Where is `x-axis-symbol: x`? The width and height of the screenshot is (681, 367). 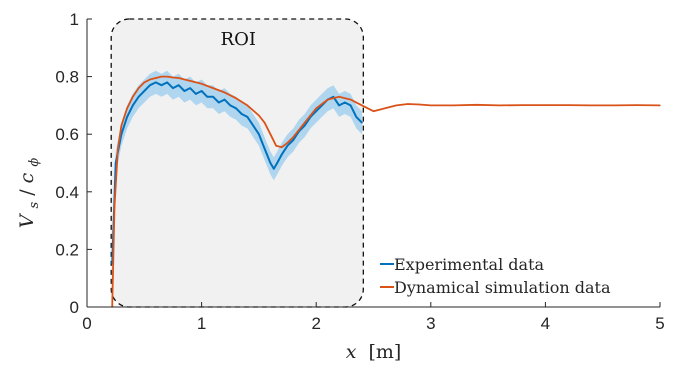
x-axis-symbol: x is located at coordinates (351, 352).